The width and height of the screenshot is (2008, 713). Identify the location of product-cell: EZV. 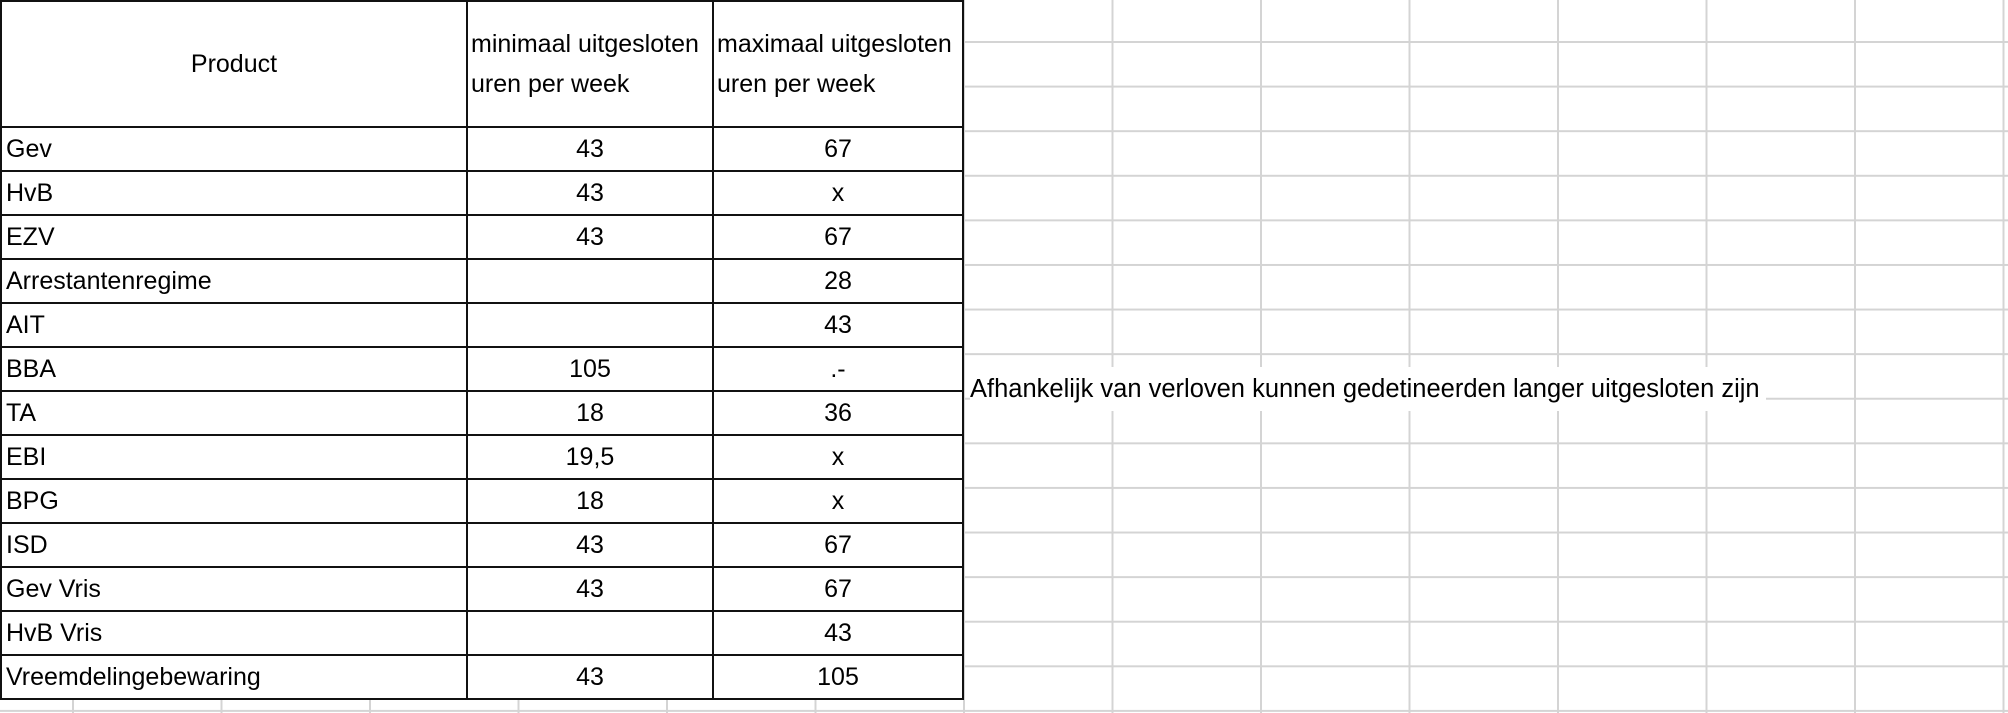
(234, 237).